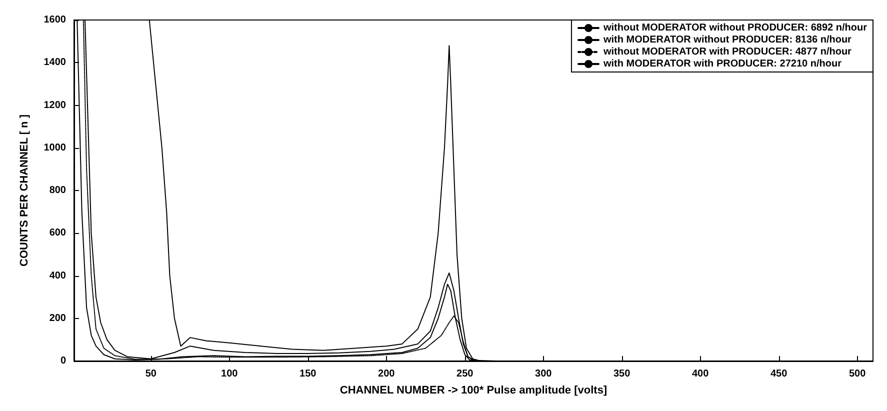 This screenshot has width=887, height=411. I want to click on x-tick-label: 50, so click(151, 374).